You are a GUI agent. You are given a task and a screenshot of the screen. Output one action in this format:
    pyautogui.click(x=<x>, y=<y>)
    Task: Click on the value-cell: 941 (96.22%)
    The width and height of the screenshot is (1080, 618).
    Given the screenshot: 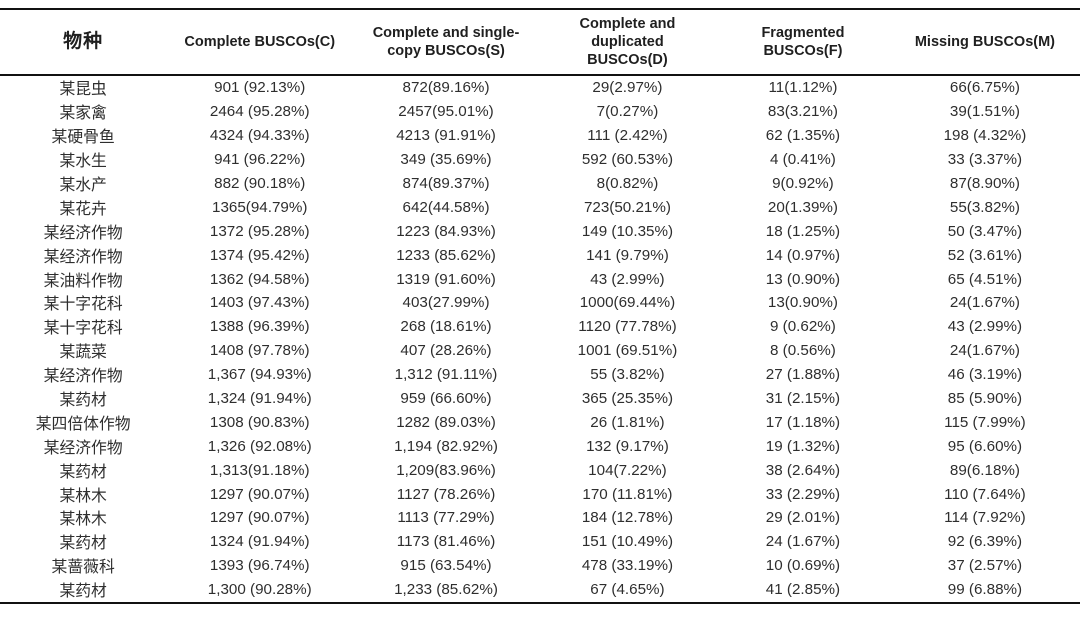 What is the action you would take?
    pyautogui.click(x=260, y=160)
    